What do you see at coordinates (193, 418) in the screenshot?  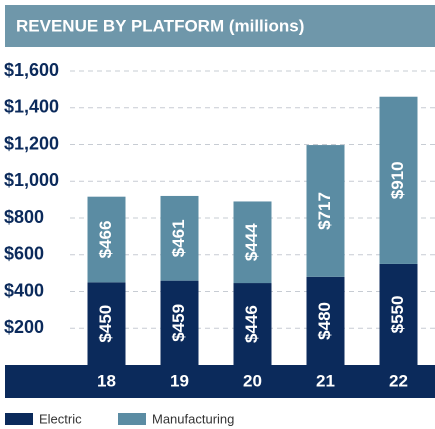 I see `legend-label: Manufacturing` at bounding box center [193, 418].